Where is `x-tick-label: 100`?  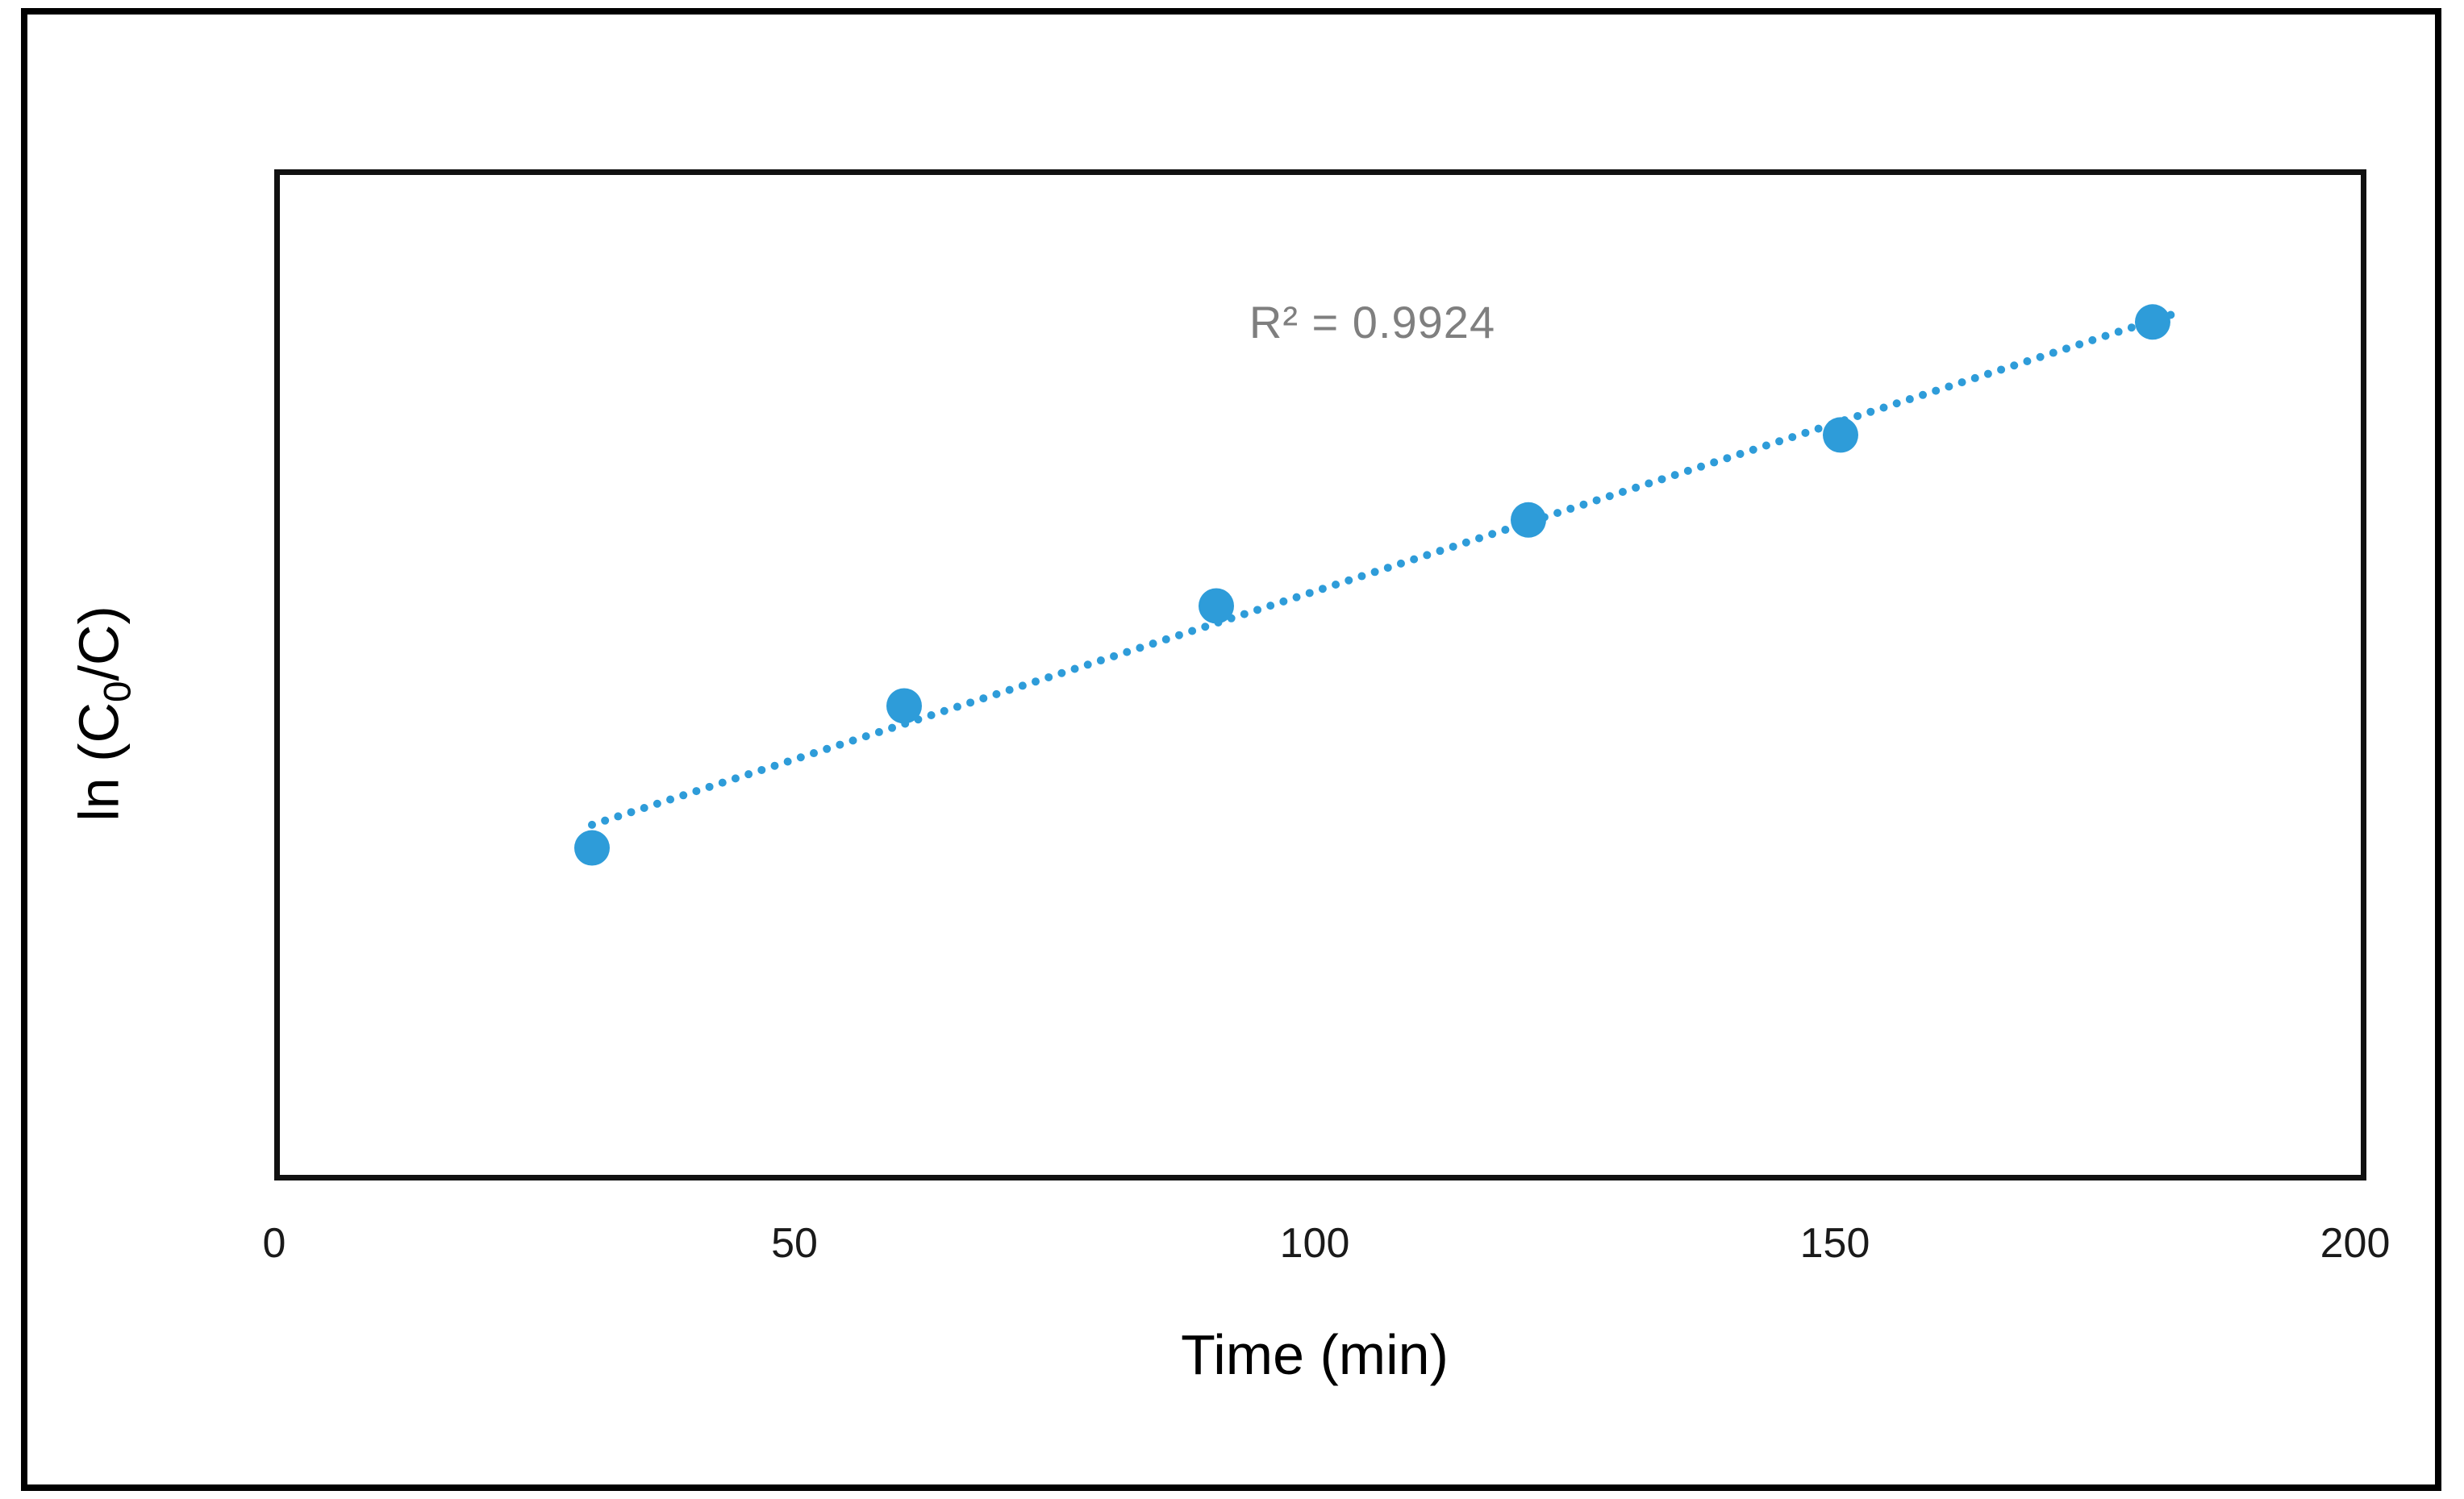 x-tick-label: 100 is located at coordinates (1314, 1243).